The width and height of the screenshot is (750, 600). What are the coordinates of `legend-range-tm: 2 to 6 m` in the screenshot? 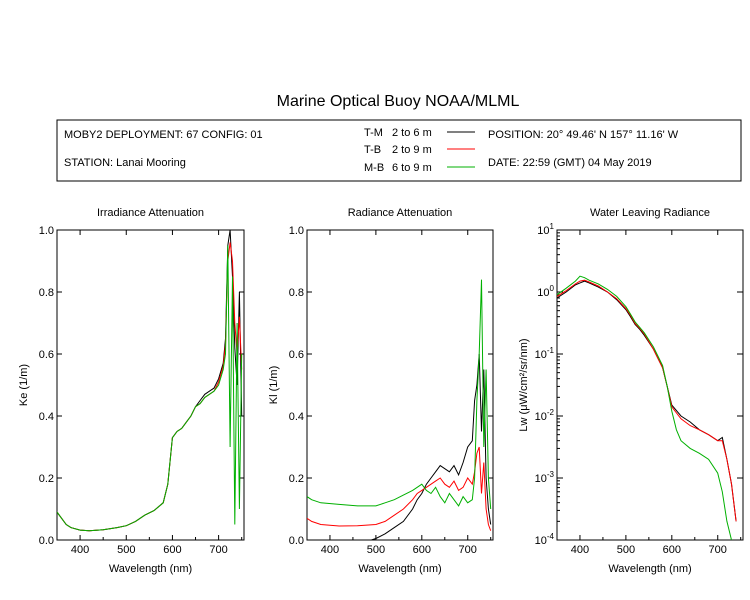 It's located at (412, 133).